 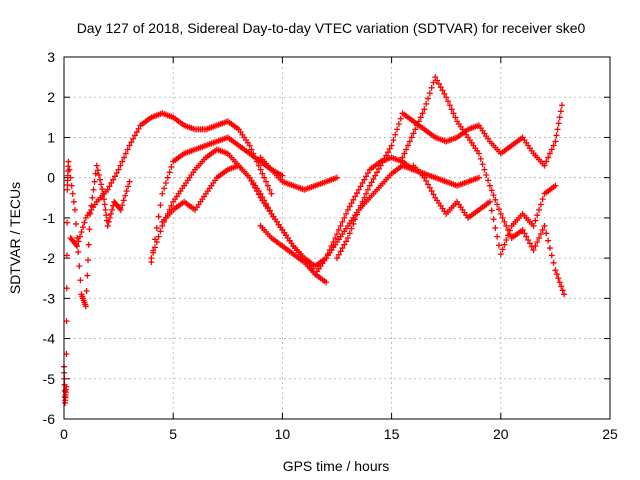 I want to click on series-satellite-track-A, so click(x=171, y=180).